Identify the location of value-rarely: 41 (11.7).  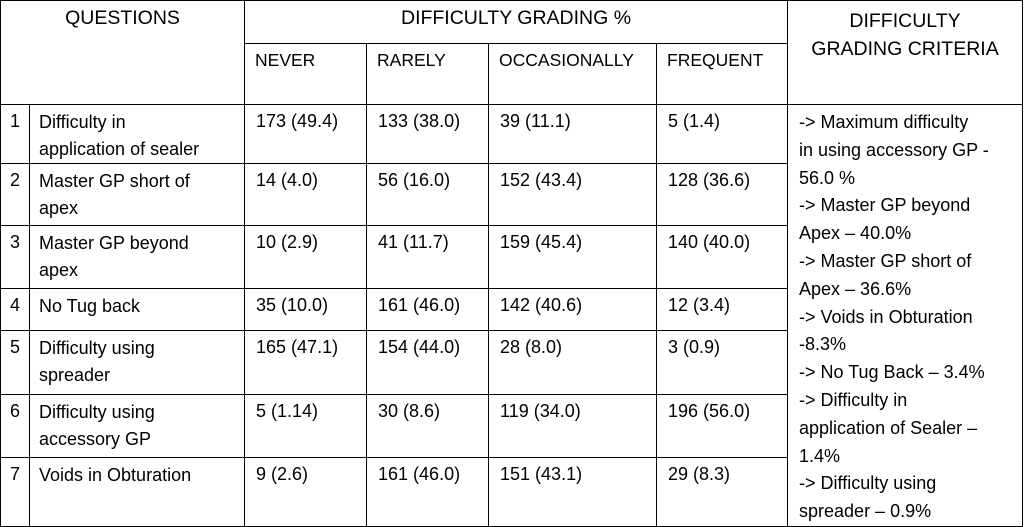
(428, 257).